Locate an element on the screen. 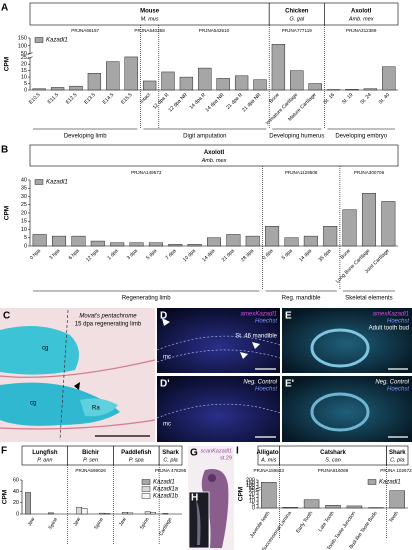 This screenshot has height=550, width=412. y-tick-label: 60 is located at coordinates (16, 480).